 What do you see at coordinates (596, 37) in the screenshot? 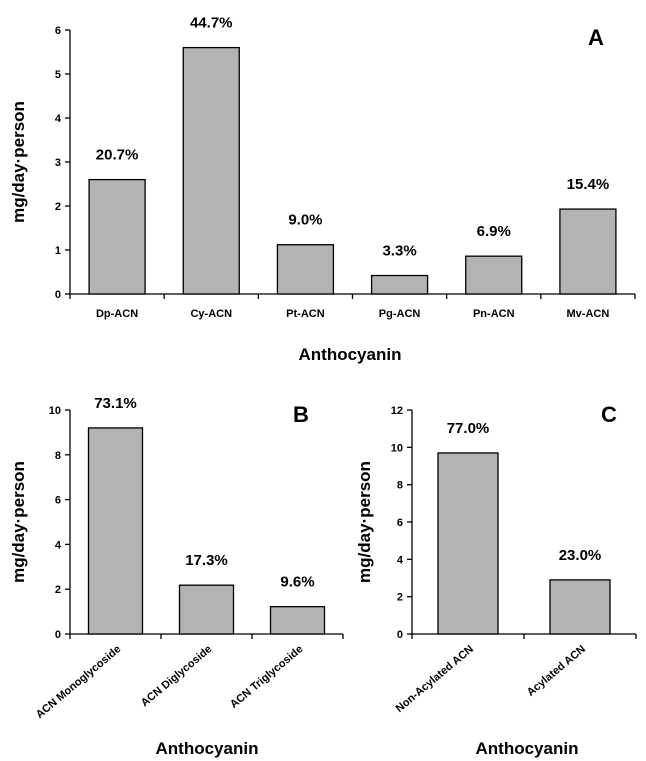
I see `panel-letter: A` at bounding box center [596, 37].